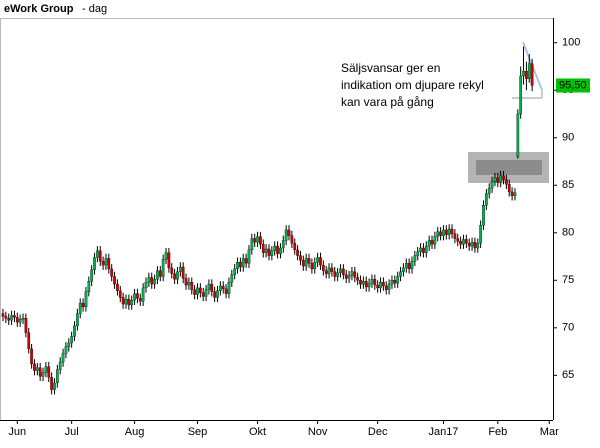  What do you see at coordinates (568, 233) in the screenshot?
I see `y-tick-label: 80` at bounding box center [568, 233].